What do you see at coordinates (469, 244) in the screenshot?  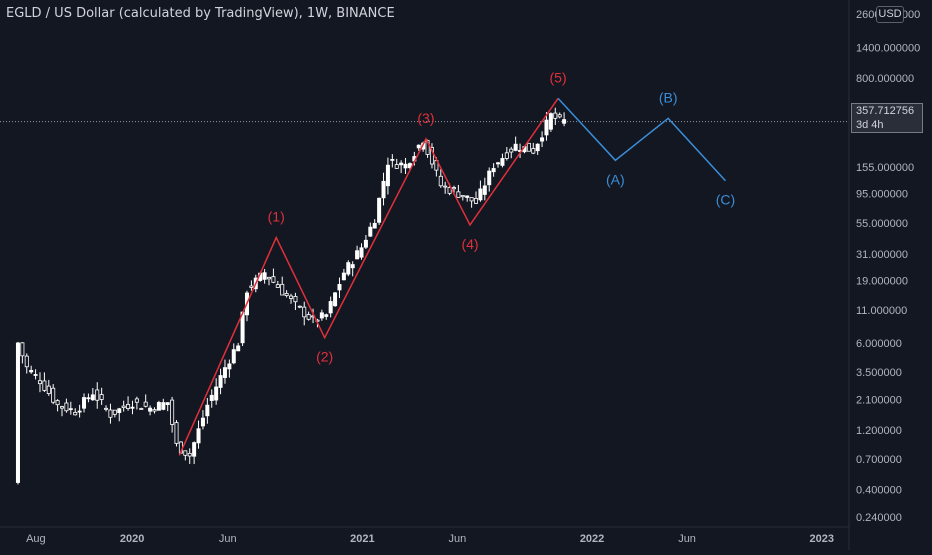 I see `wave-label: (4)` at bounding box center [469, 244].